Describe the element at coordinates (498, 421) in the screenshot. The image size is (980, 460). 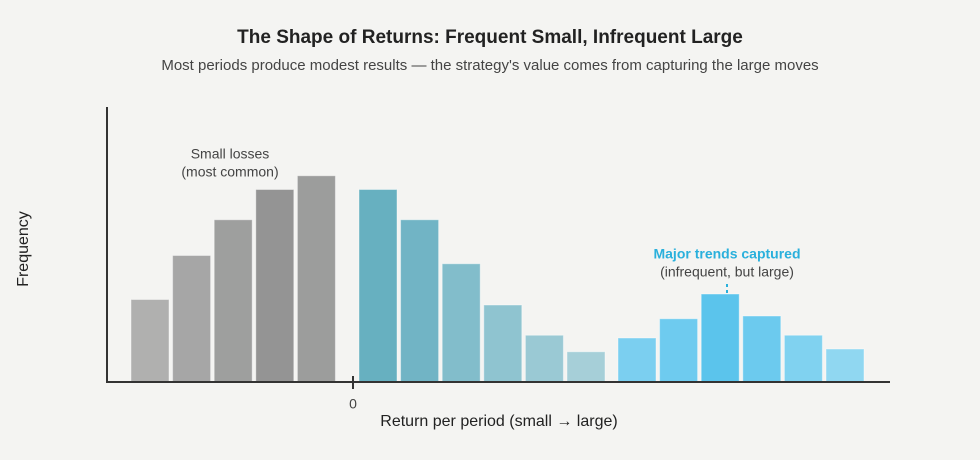
I see `x-axis-label: Return per period (small → large)` at that location.